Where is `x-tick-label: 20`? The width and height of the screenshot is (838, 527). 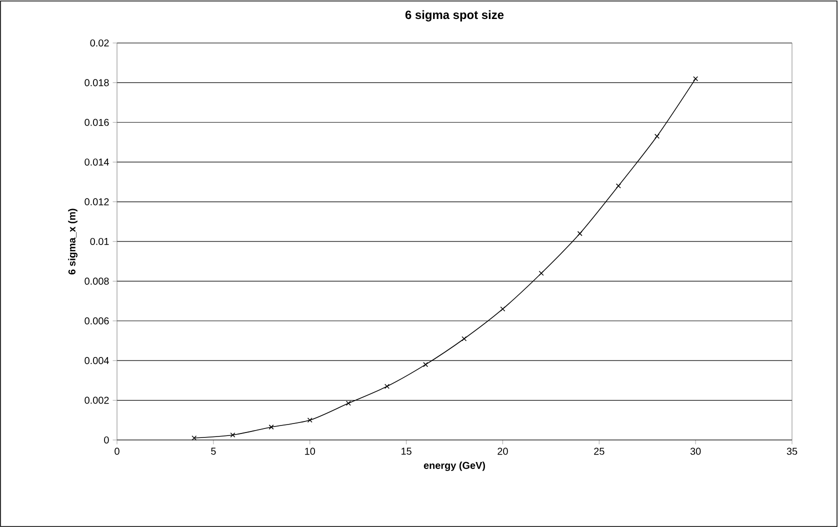 x-tick-label: 20 is located at coordinates (503, 451).